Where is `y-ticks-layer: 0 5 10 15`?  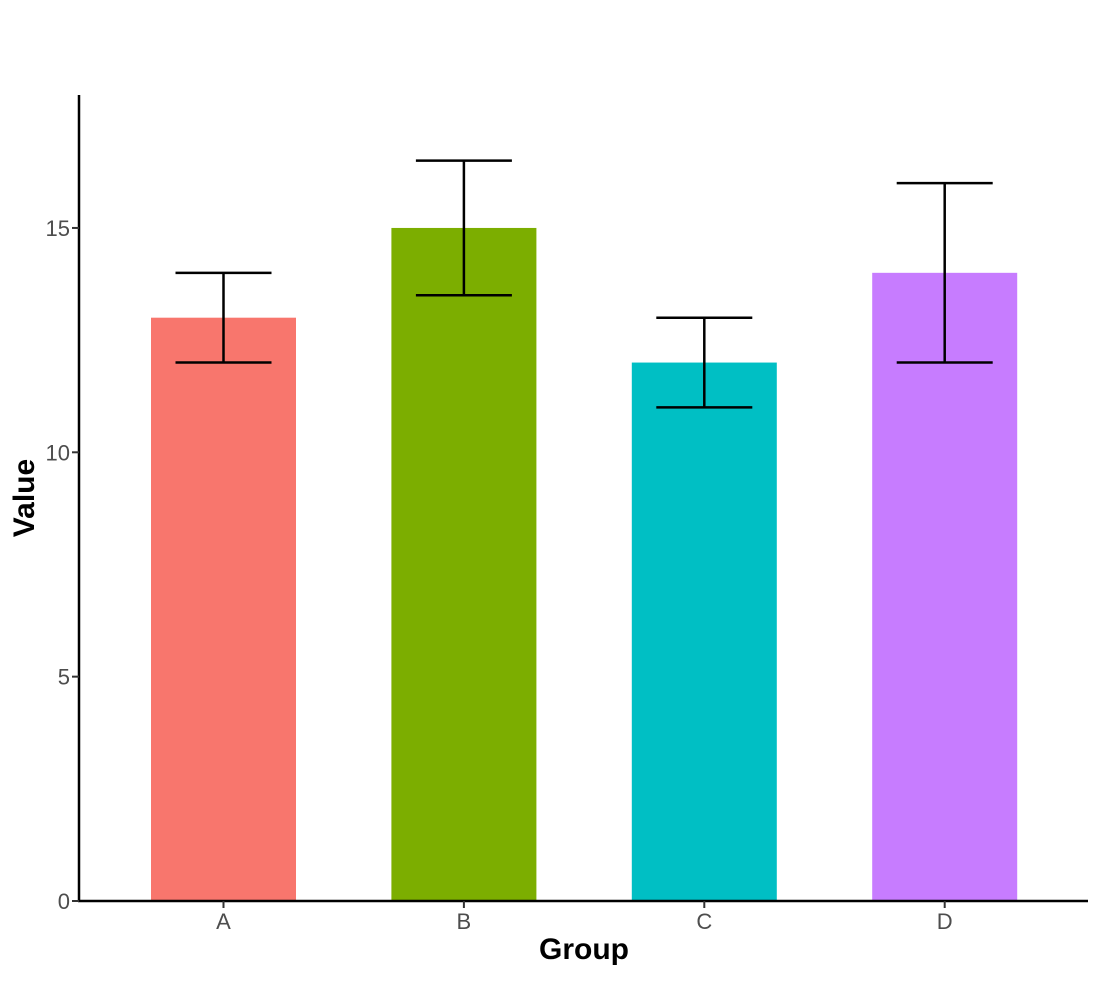 y-ticks-layer: 0 5 10 15 is located at coordinates (62, 565).